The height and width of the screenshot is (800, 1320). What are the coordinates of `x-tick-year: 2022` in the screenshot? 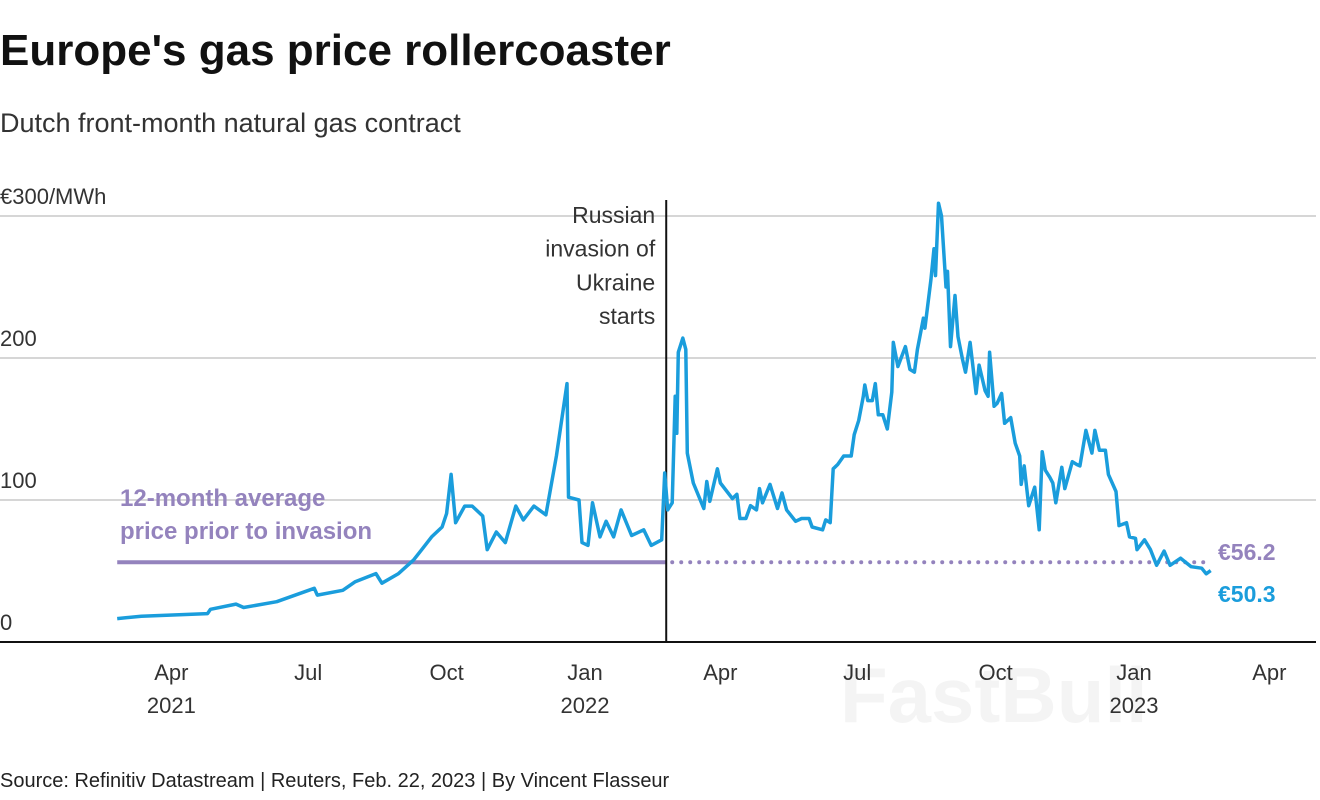 It's located at (585, 705).